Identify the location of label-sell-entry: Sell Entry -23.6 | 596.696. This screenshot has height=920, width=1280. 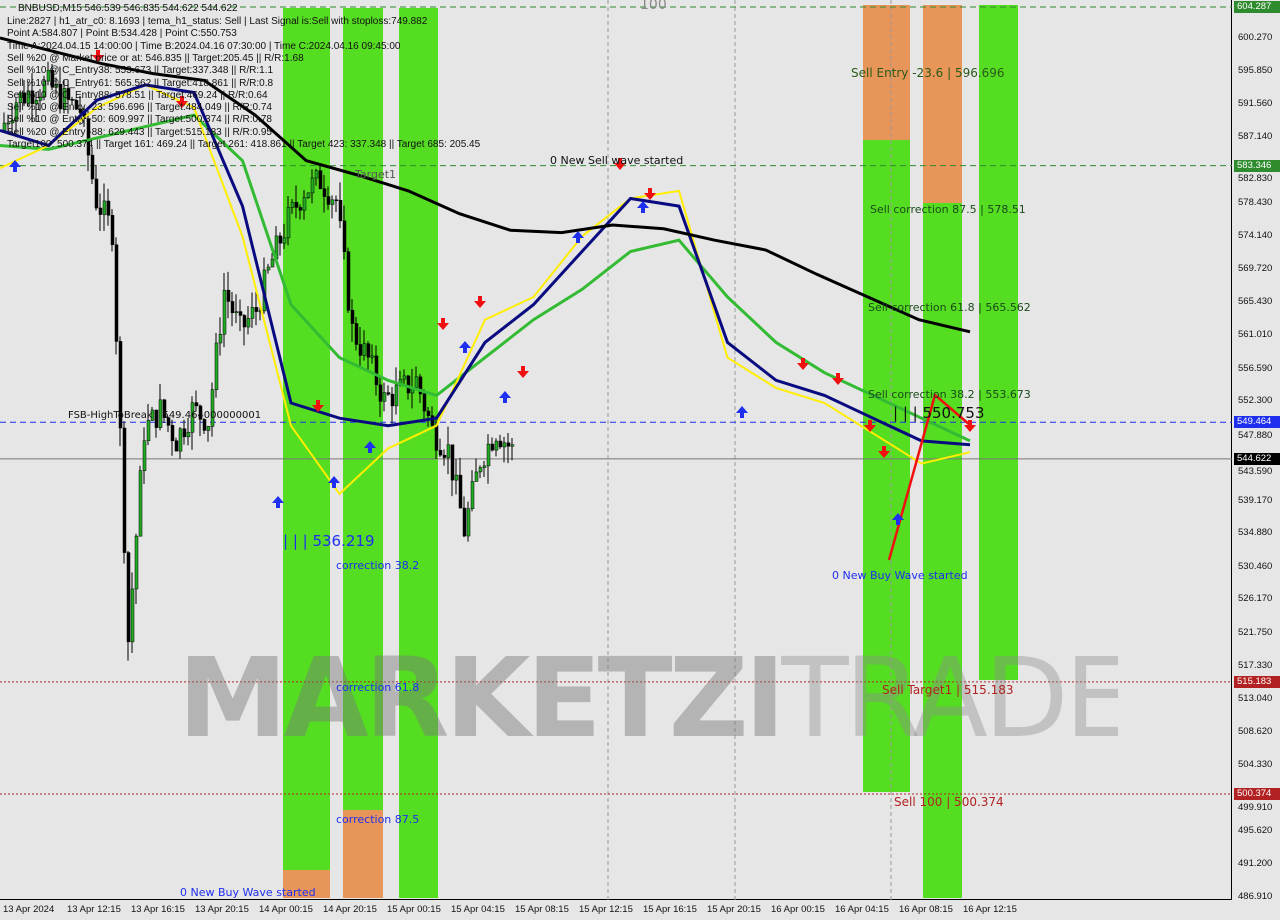
(928, 73).